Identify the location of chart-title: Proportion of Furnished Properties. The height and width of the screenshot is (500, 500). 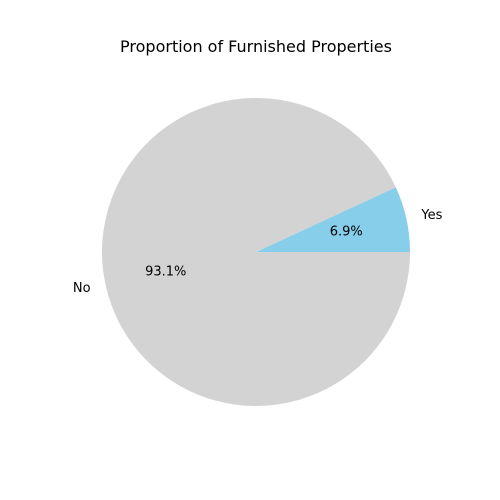
(256, 46).